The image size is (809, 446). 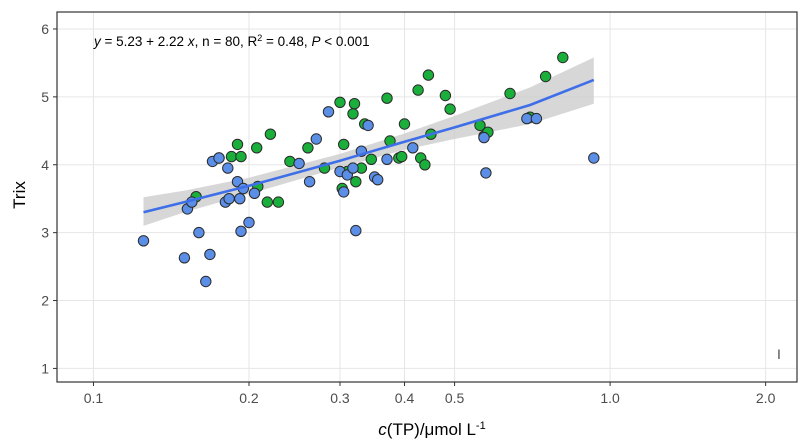 What do you see at coordinates (431, 429) in the screenshot?
I see `x-axis-title: c(TP)/μmol L-1` at bounding box center [431, 429].